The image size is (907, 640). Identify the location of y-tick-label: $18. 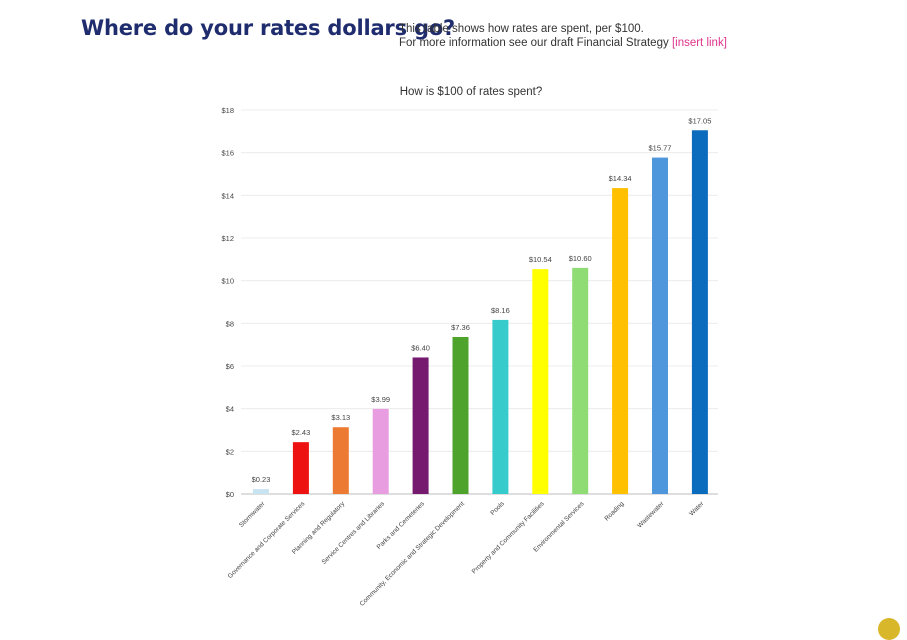
(227, 110).